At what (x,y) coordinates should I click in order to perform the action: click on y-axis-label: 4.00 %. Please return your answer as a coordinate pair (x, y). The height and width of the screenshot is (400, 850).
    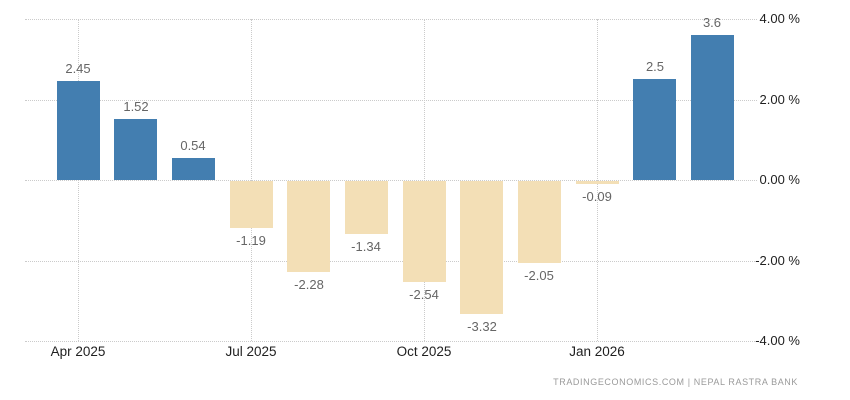
    Looking at the image, I should click on (779, 18).